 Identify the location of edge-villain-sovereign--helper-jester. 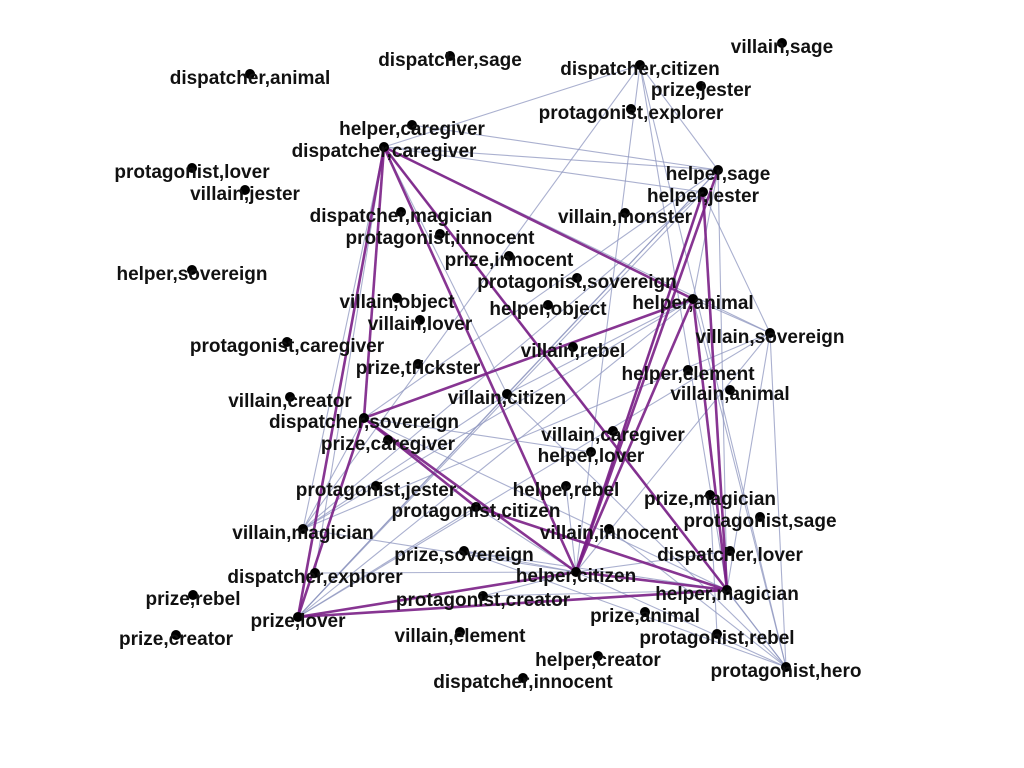
(736, 262).